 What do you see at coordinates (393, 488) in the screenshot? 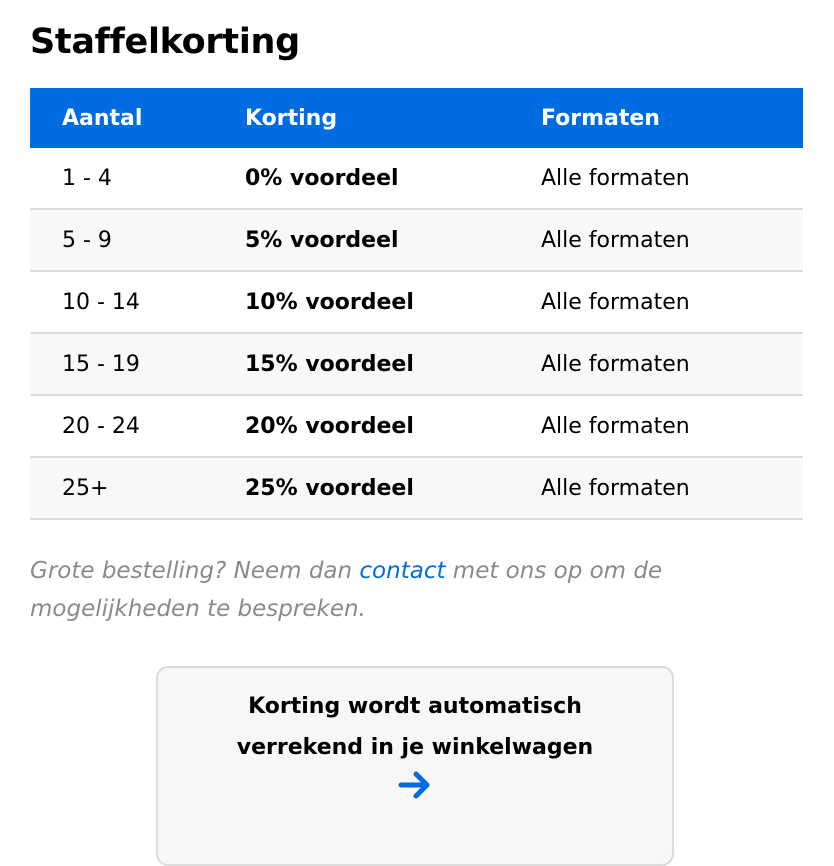
I see `cell-korting: 25% voordeel` at bounding box center [393, 488].